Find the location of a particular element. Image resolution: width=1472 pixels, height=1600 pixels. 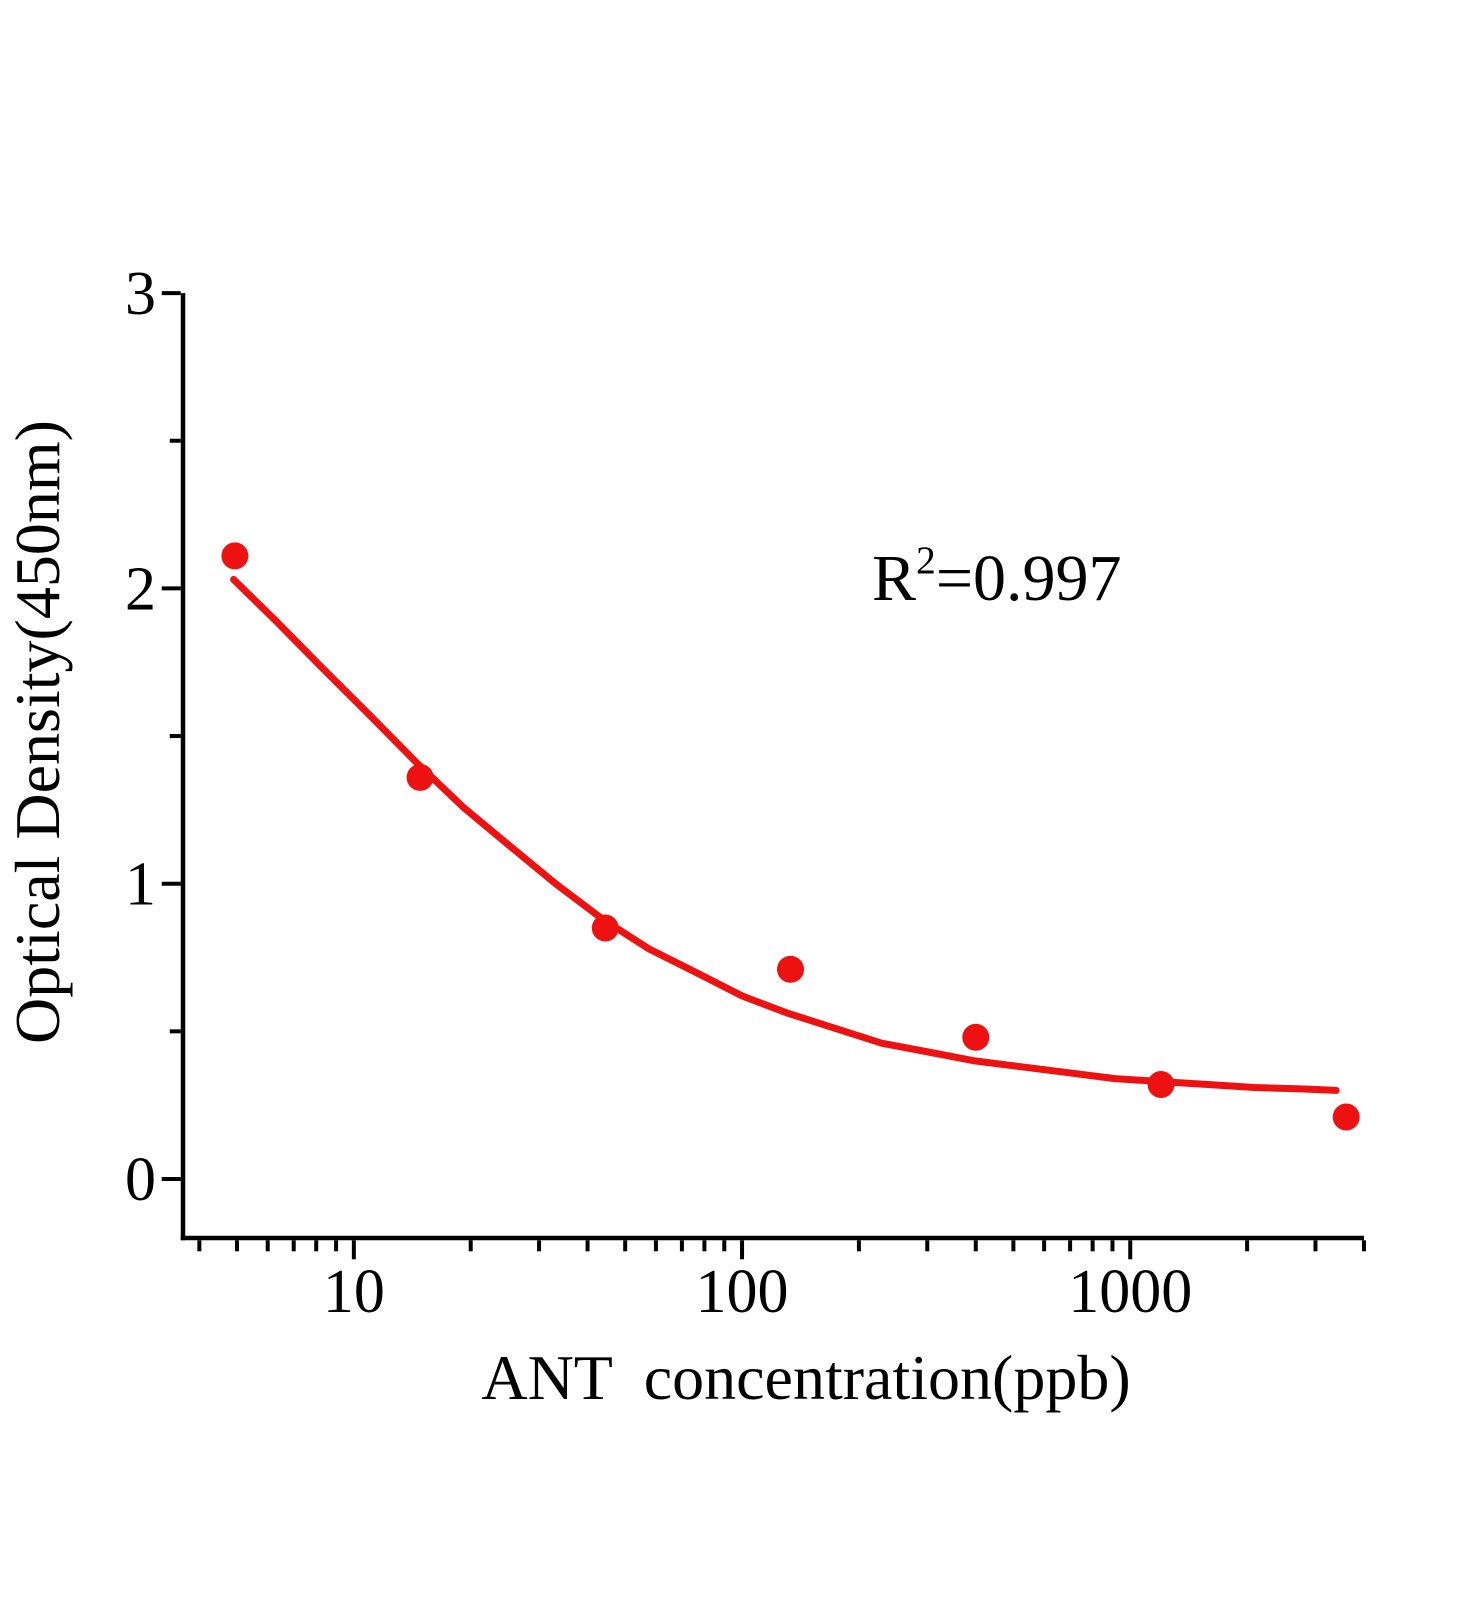

x-axis-tick-label: 100 is located at coordinates (742, 1292).